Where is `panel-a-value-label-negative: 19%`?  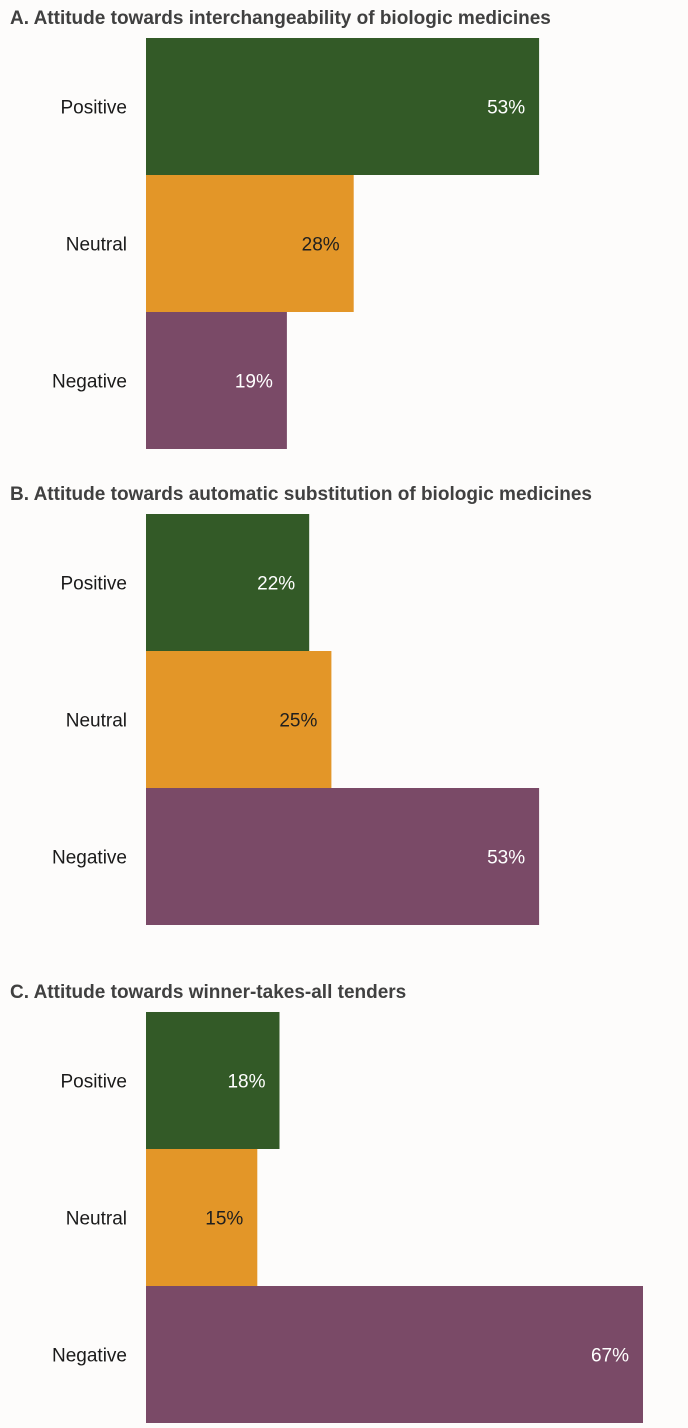 panel-a-value-label-negative: 19% is located at coordinates (254, 382).